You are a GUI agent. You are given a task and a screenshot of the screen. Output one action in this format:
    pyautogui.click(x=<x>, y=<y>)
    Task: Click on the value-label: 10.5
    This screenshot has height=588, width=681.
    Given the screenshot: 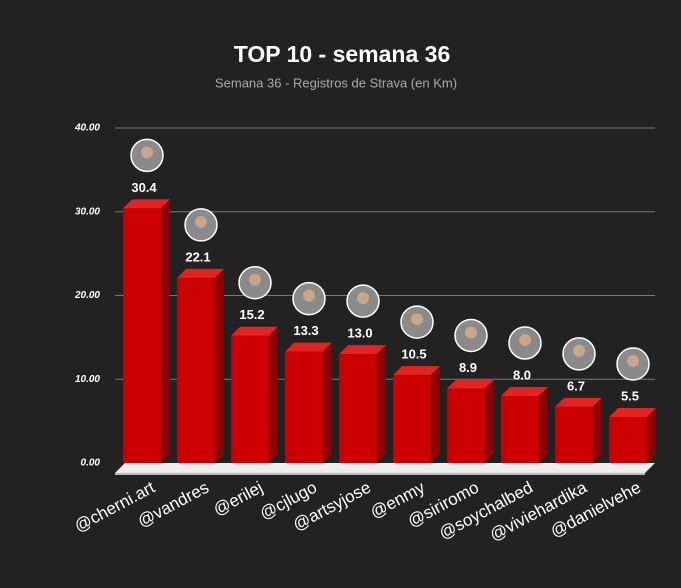 What is the action you would take?
    pyautogui.click(x=413, y=354)
    